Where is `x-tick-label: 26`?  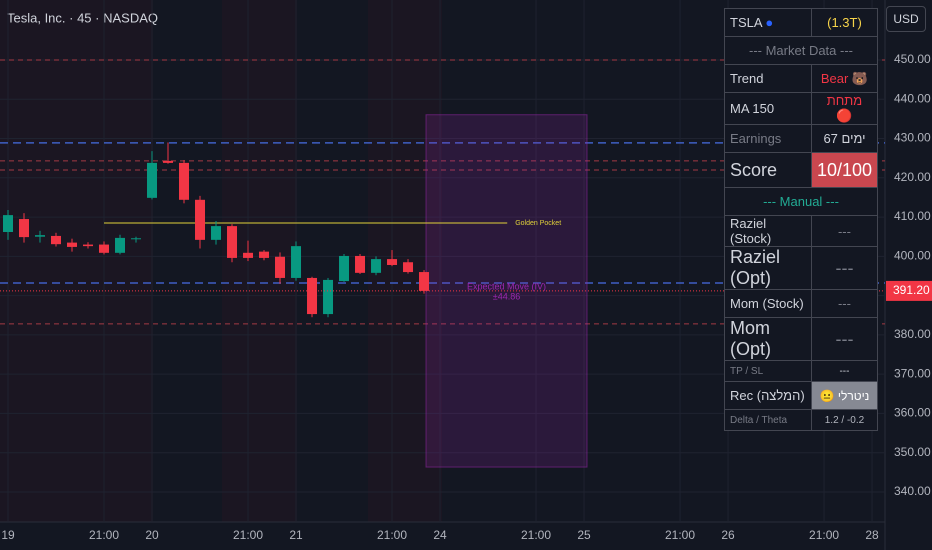 x-tick-label: 26 is located at coordinates (728, 535).